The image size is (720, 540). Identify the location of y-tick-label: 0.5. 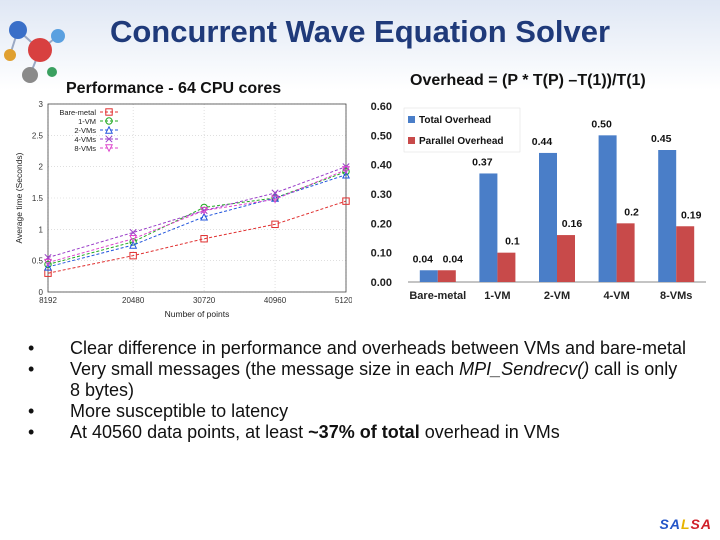
(38, 261).